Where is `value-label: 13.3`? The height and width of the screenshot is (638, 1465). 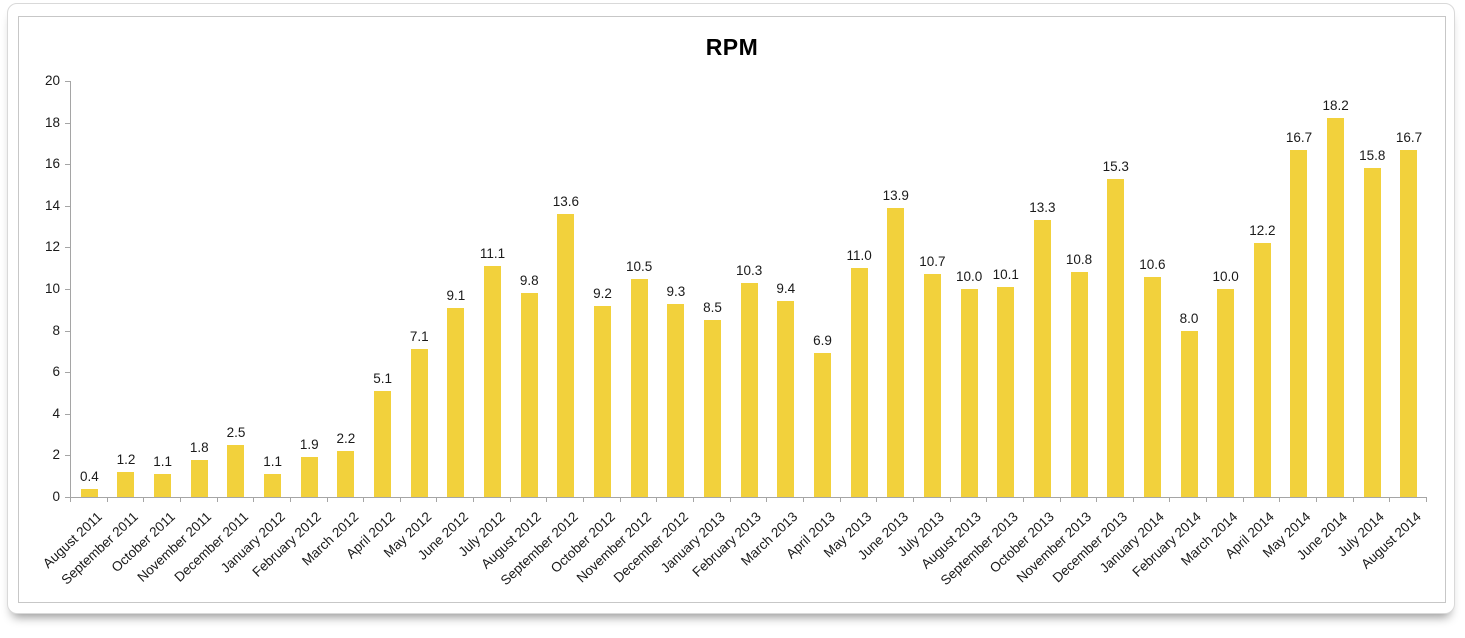 value-label: 13.3 is located at coordinates (1042, 208).